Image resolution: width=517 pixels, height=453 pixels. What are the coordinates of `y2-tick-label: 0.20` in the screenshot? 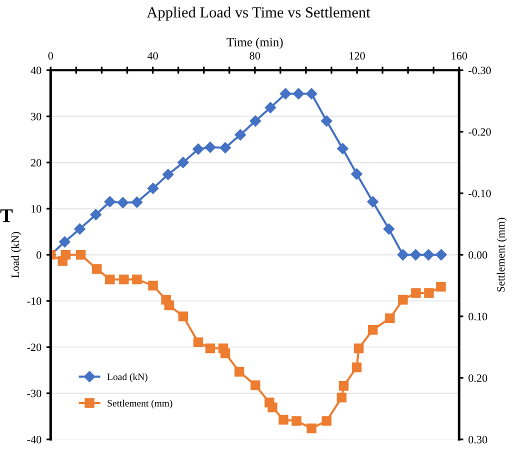 It's located at (478, 378).